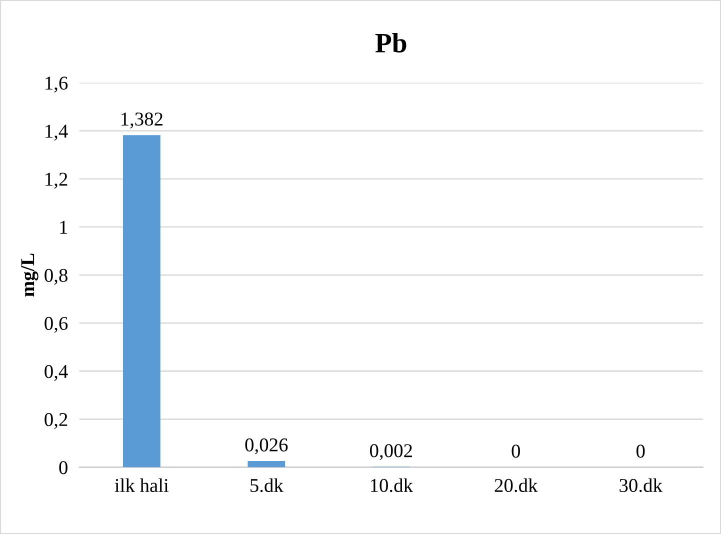  Describe the element at coordinates (516, 485) in the screenshot. I see `x-tick-label: 20.dk` at that location.